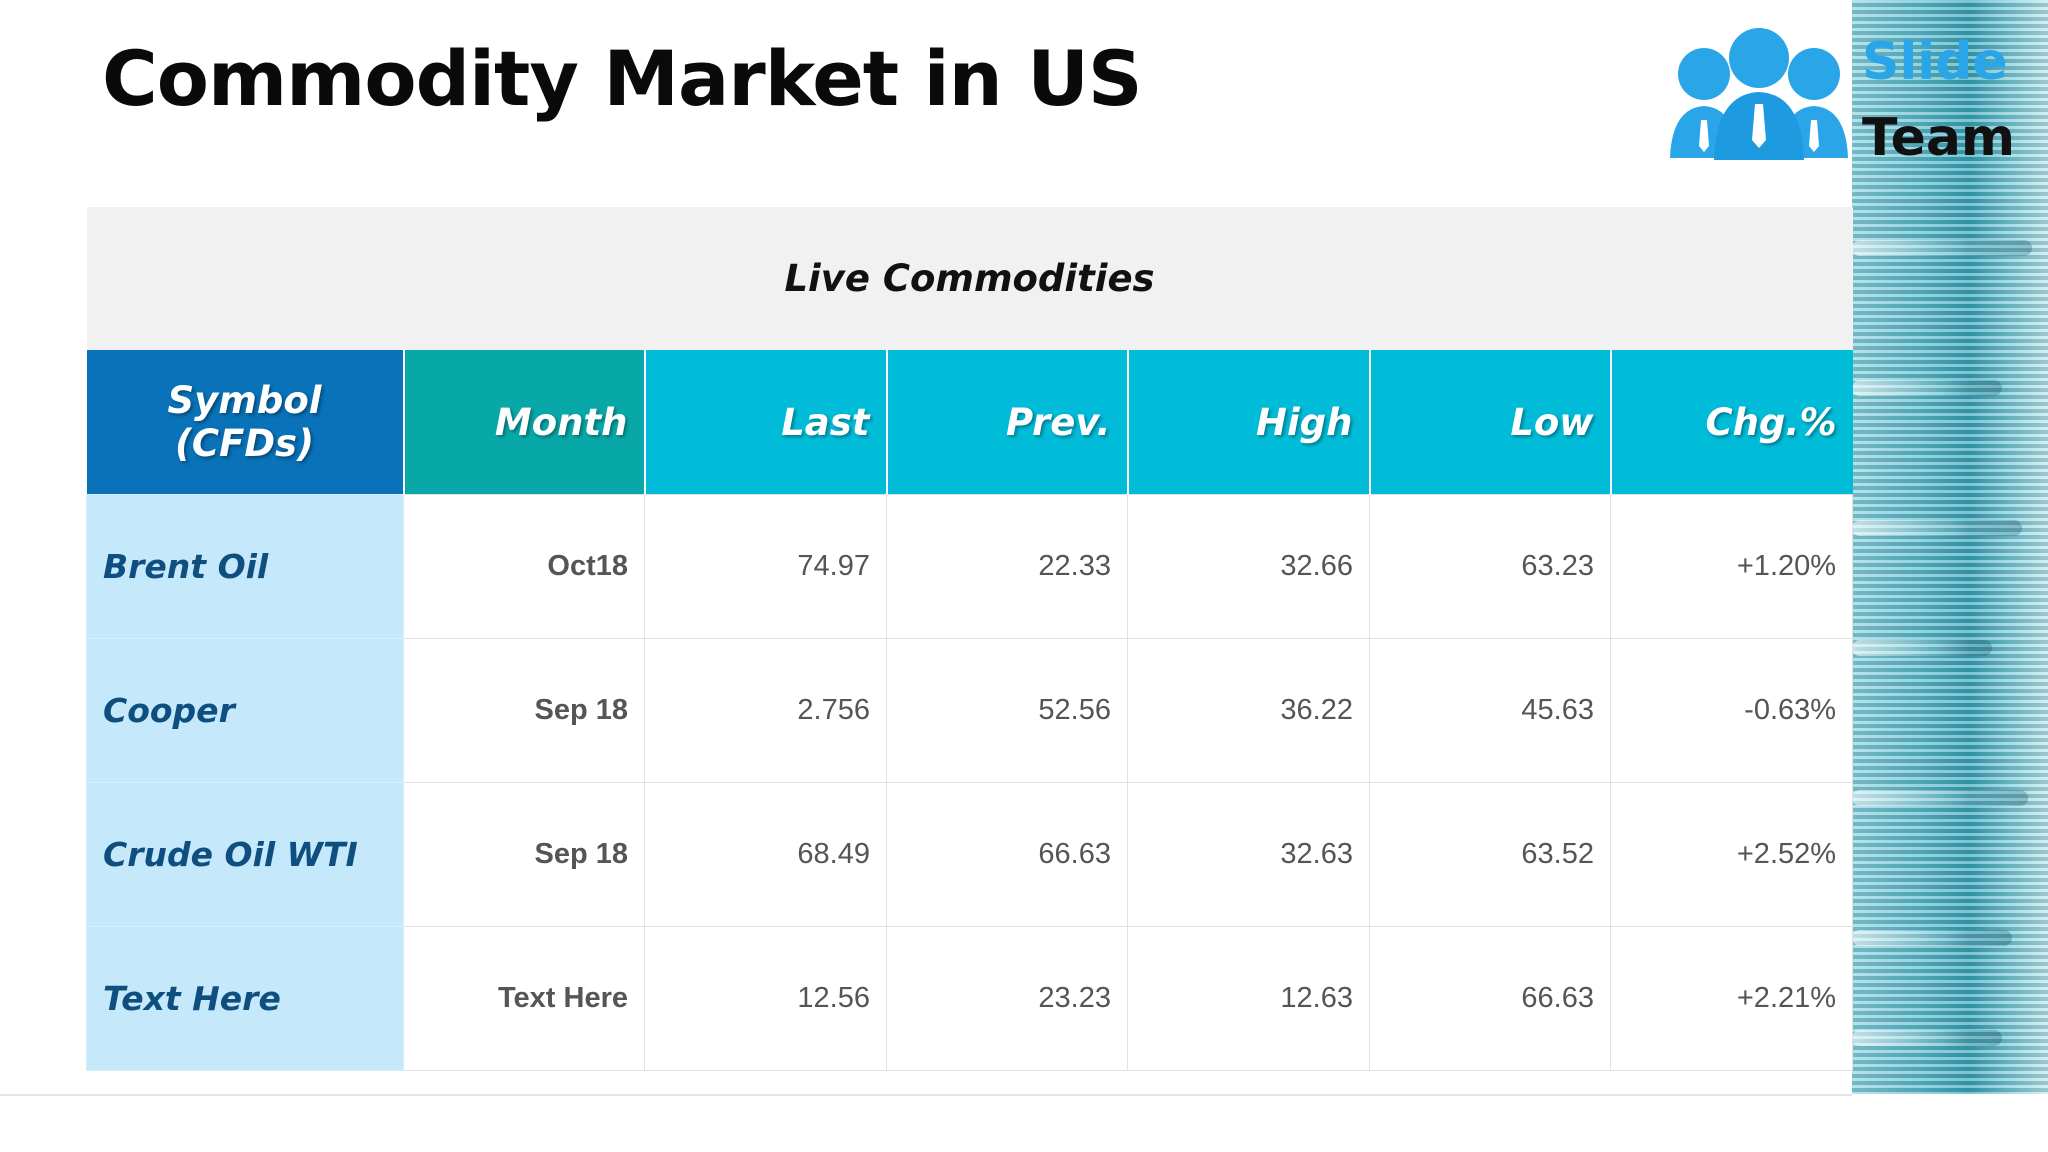 The image size is (2048, 1152). I want to click on logo-word-slide: Slide, so click(1935, 62).